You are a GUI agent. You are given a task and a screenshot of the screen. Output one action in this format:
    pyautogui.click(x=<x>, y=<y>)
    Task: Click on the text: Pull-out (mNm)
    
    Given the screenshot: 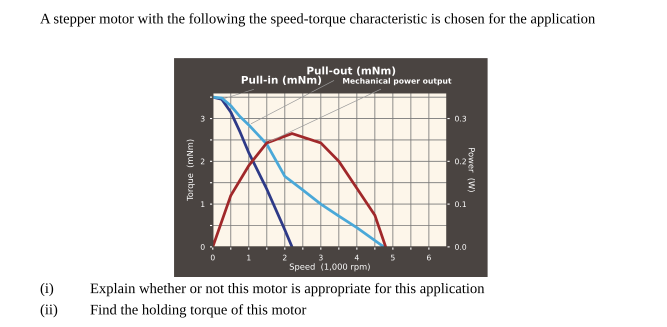 What is the action you would take?
    pyautogui.click(x=351, y=71)
    